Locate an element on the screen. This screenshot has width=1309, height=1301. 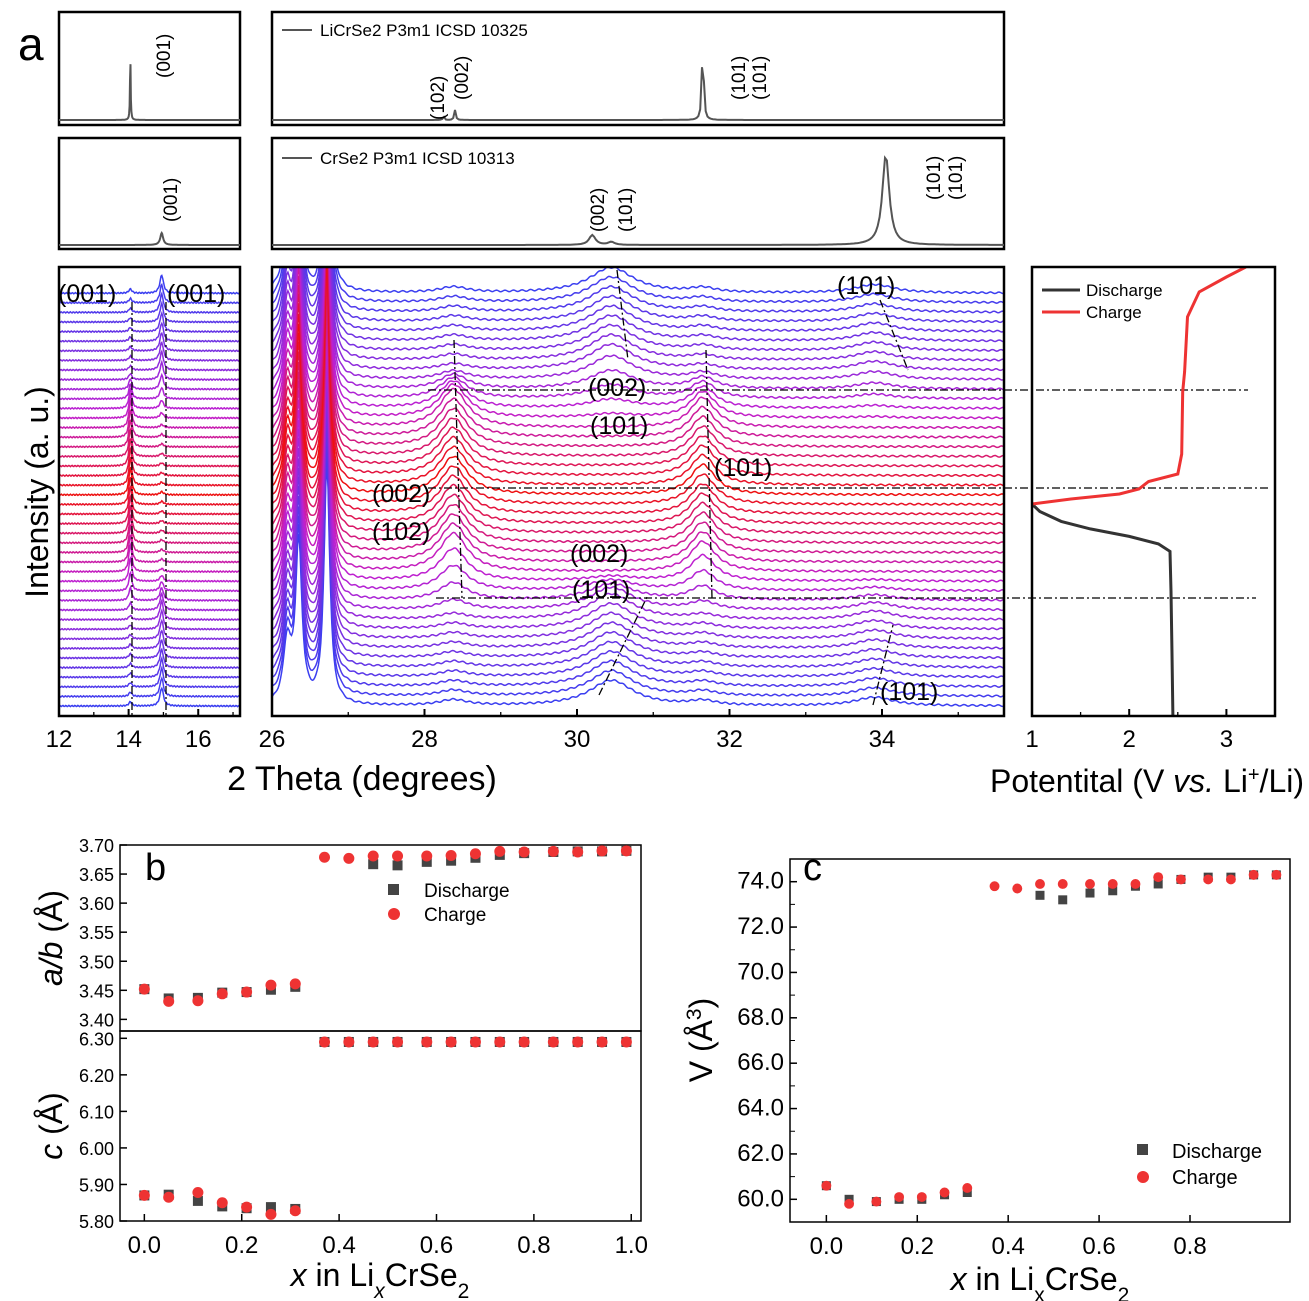
x-tick-label: 34 is located at coordinates (882, 739).